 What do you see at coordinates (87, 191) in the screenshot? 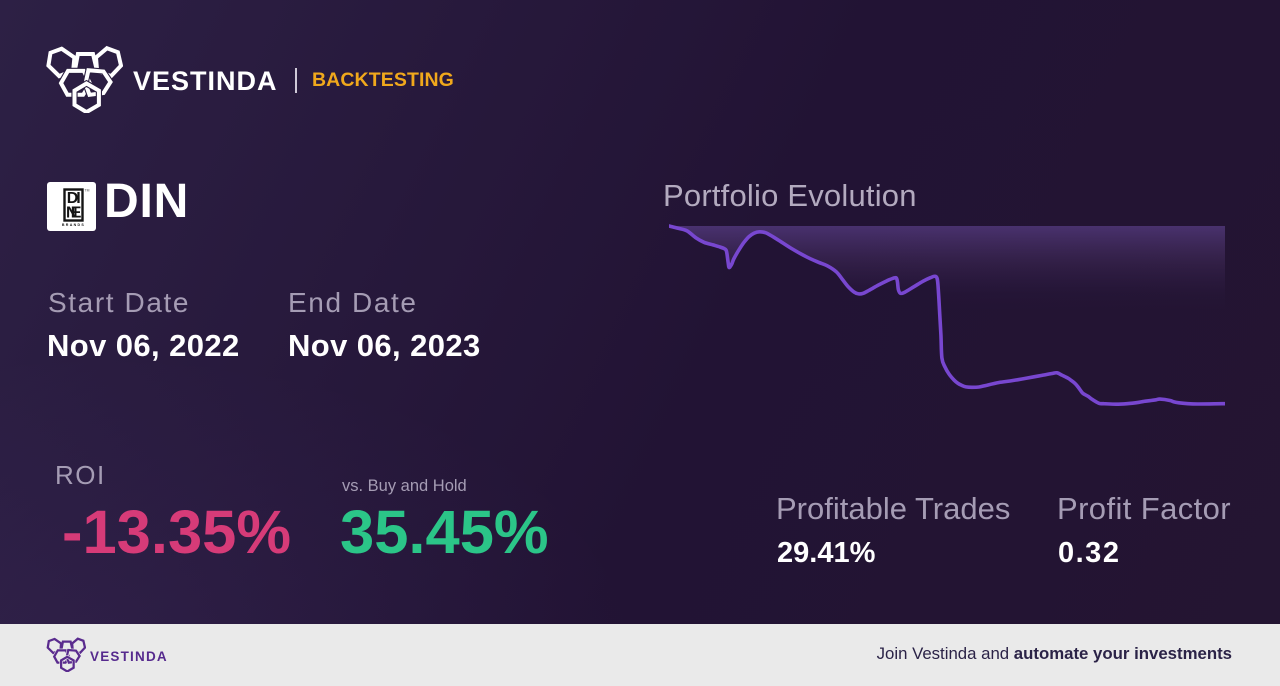
I see `svg-text: TM` at bounding box center [87, 191].